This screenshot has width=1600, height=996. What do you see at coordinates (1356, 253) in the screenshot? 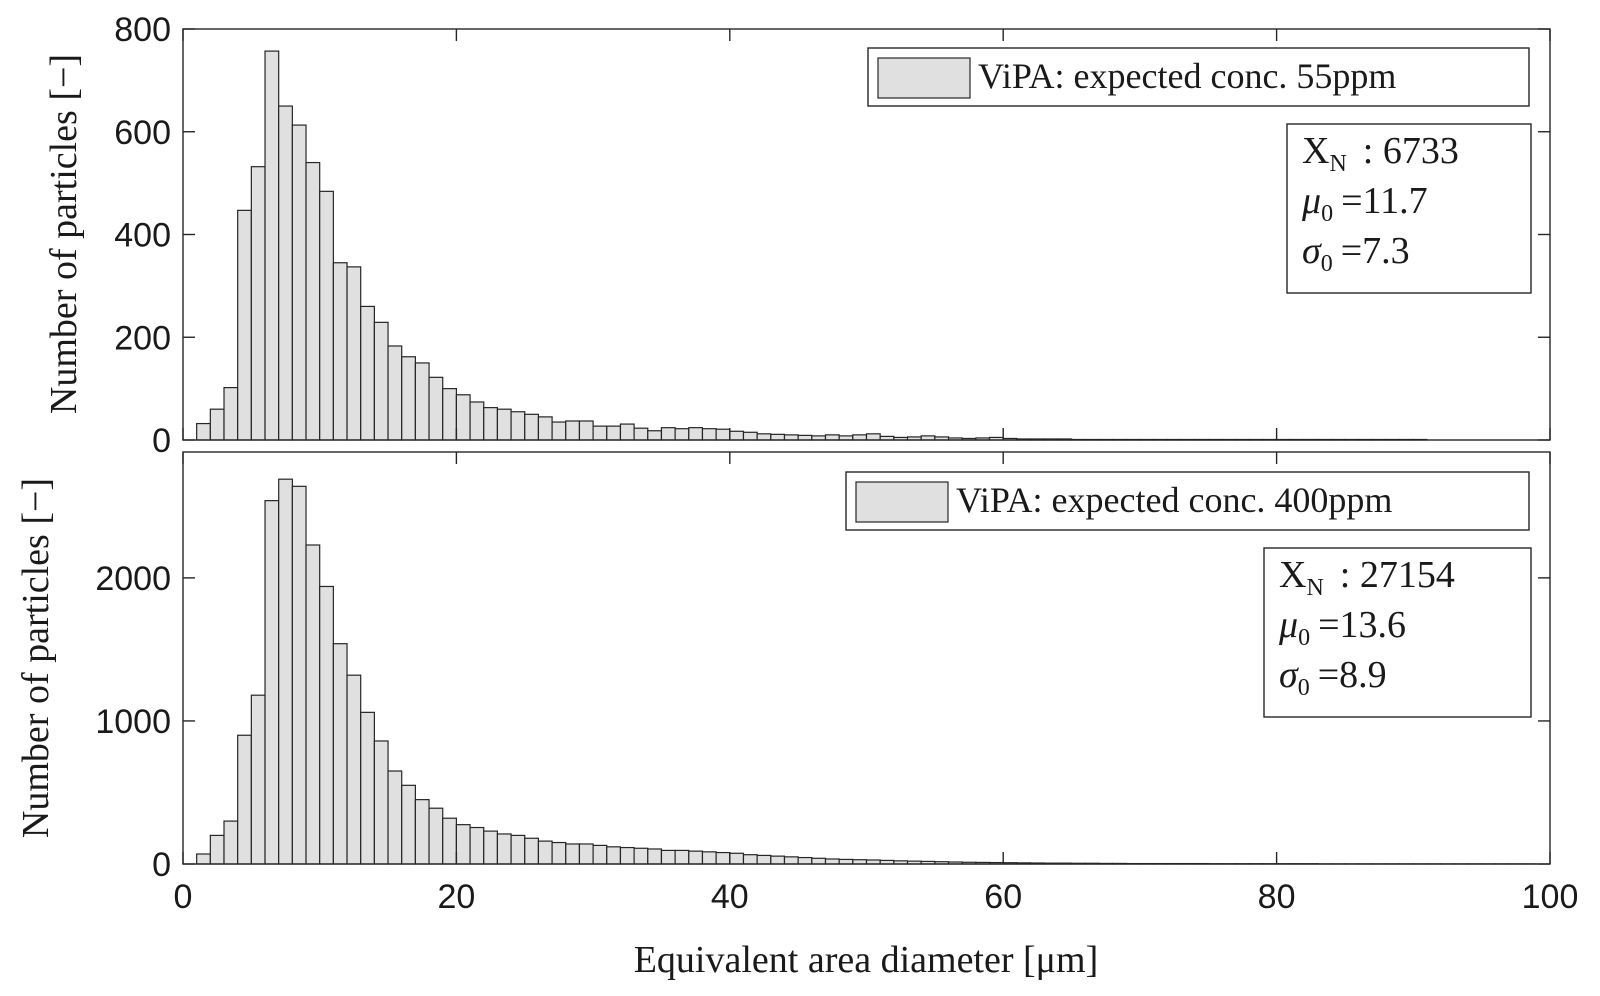
I see `top-stat-sigma: σ0 =7.3` at bounding box center [1356, 253].